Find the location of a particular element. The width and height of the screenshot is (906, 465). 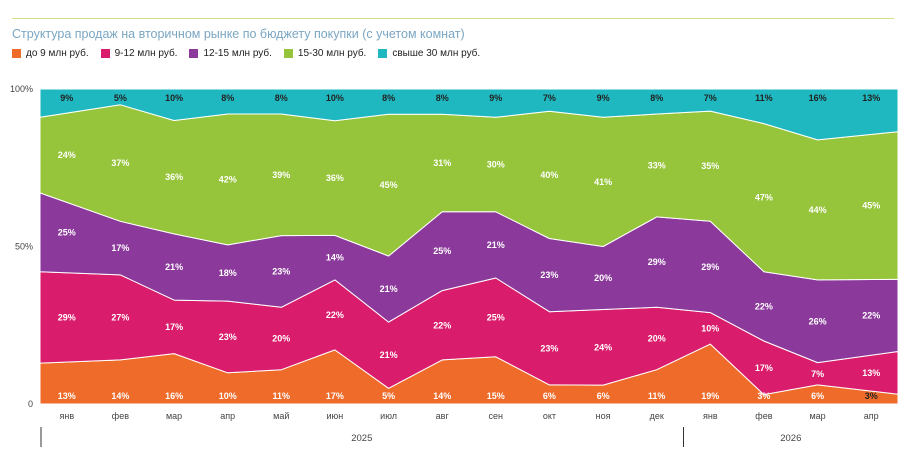

x-tick-label: ноя is located at coordinates (603, 416).